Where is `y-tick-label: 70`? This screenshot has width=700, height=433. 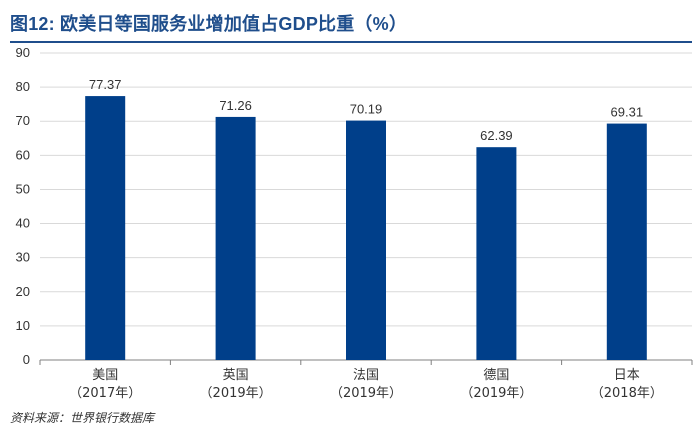 y-tick-label: 70 is located at coordinates (23, 120).